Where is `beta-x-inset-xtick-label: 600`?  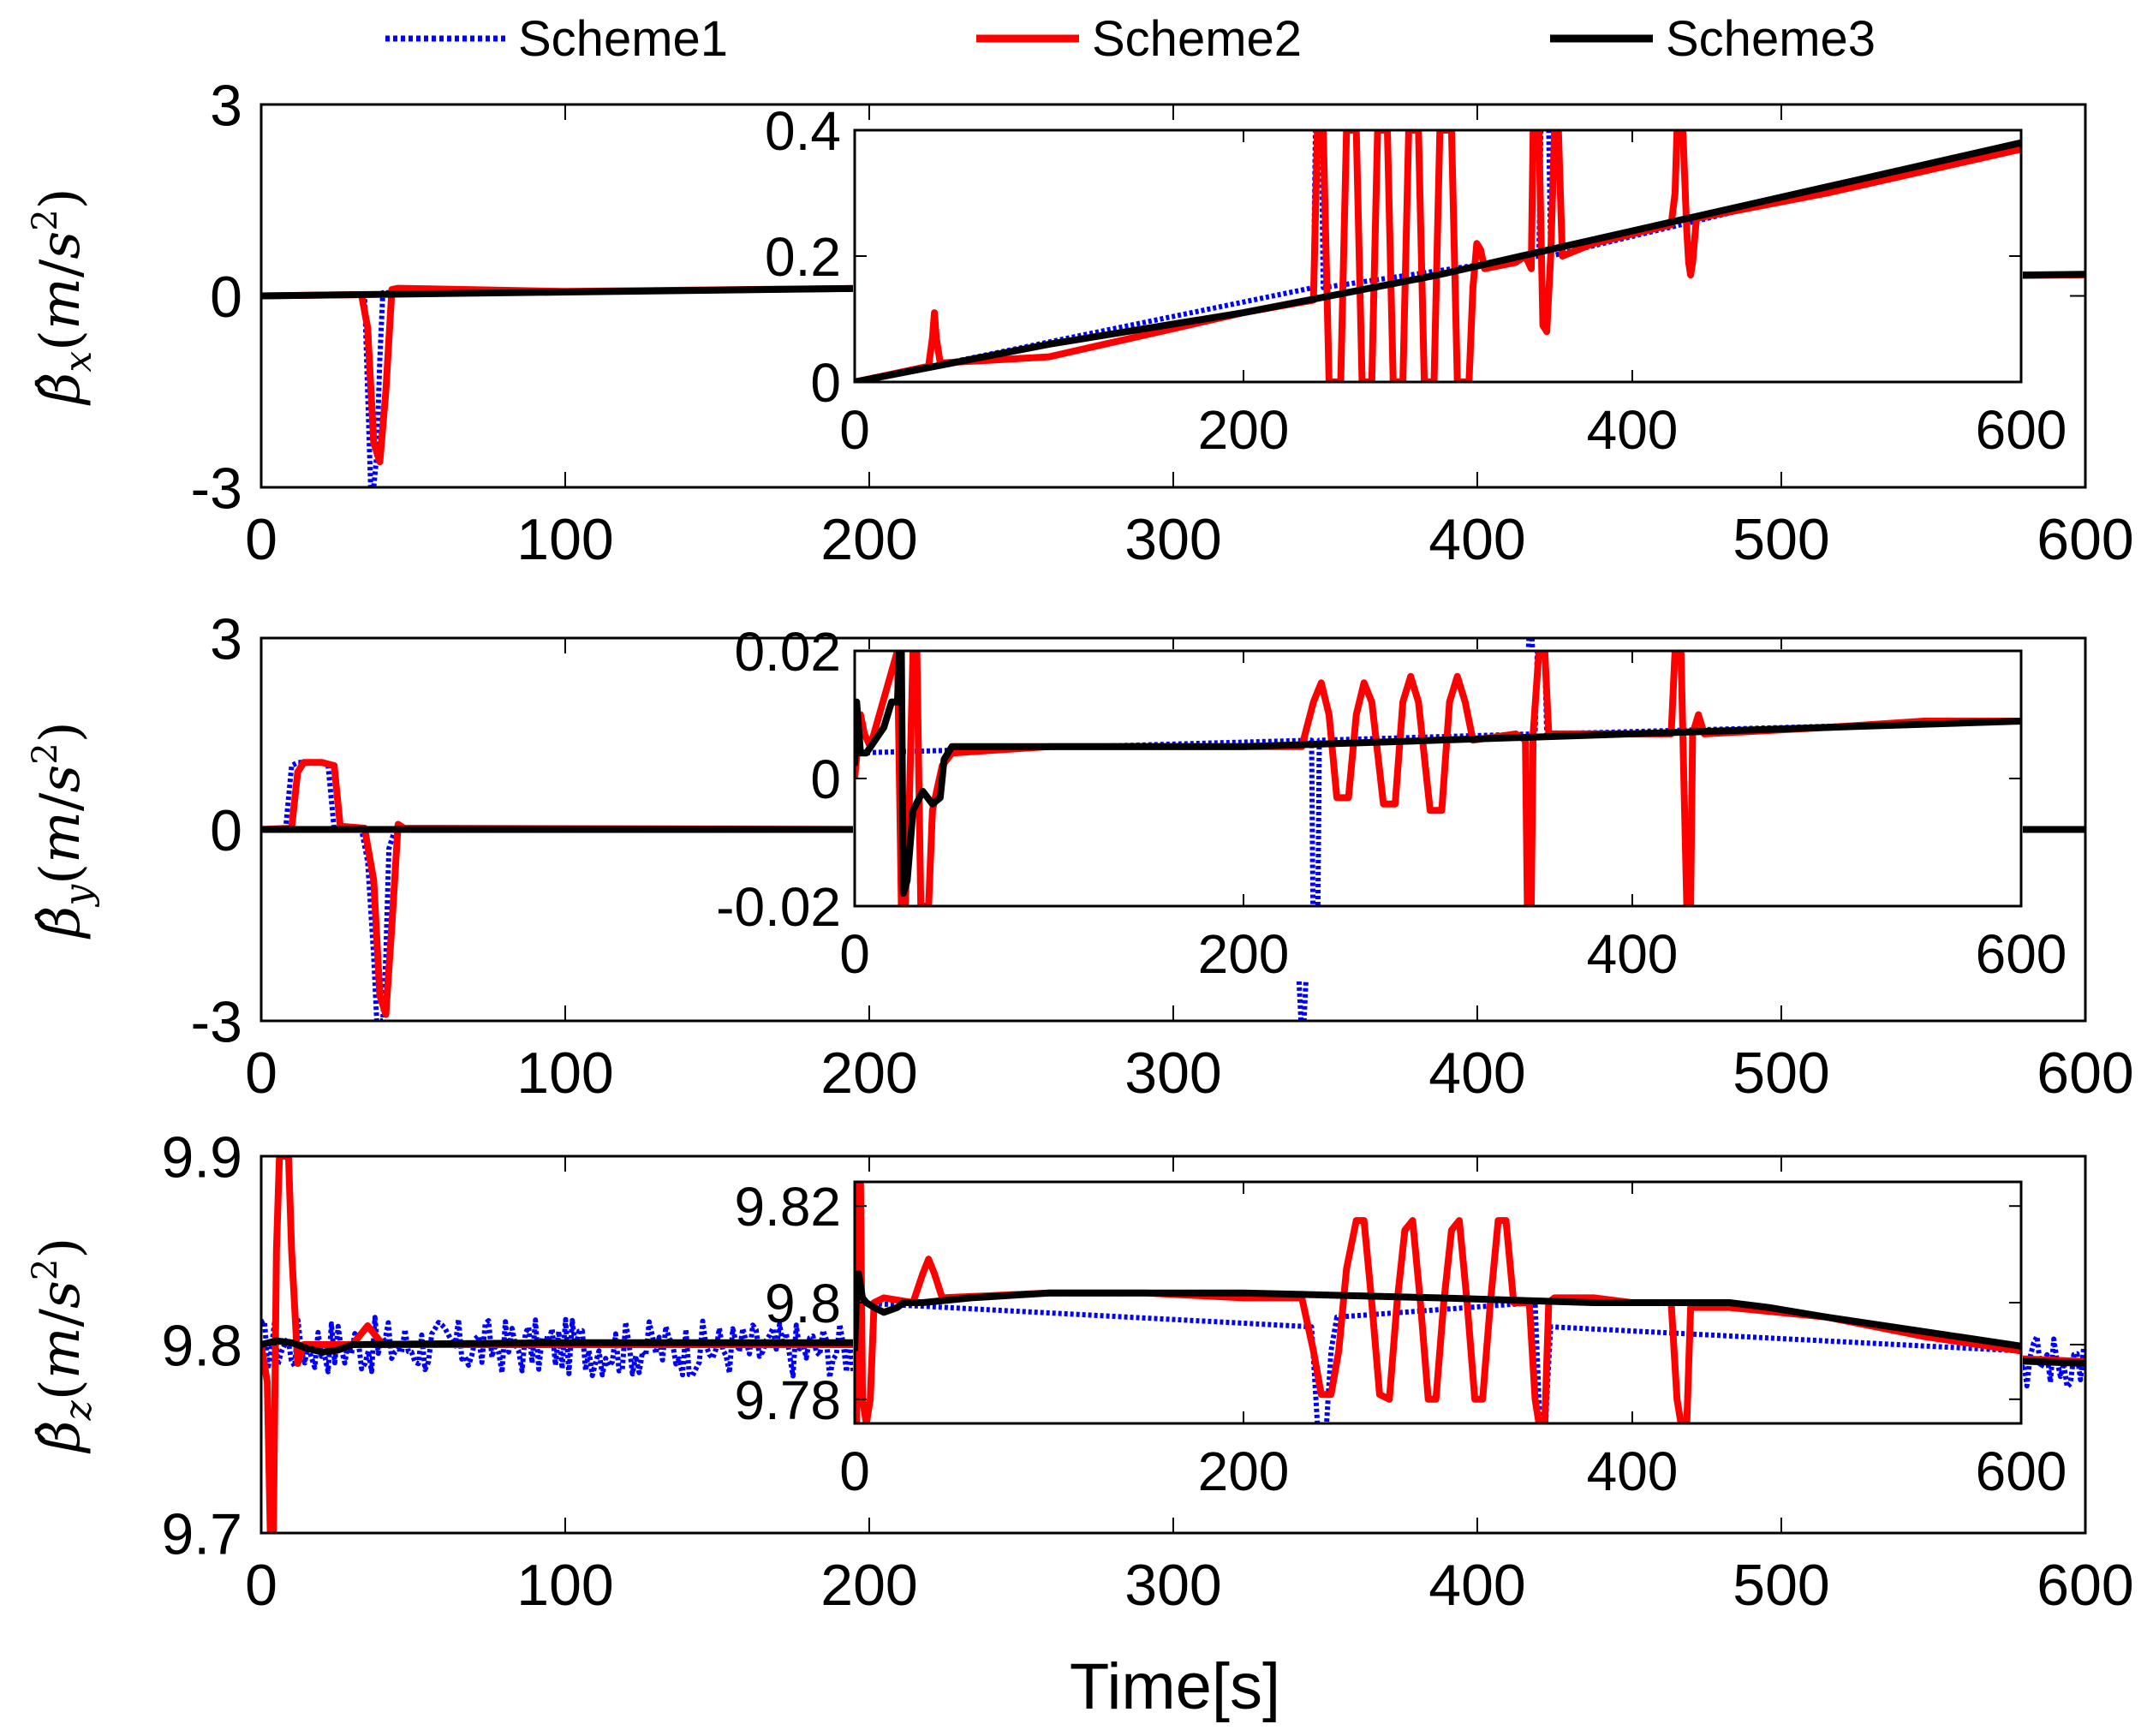
beta-x-inset-xtick-label: 600 is located at coordinates (2021, 430).